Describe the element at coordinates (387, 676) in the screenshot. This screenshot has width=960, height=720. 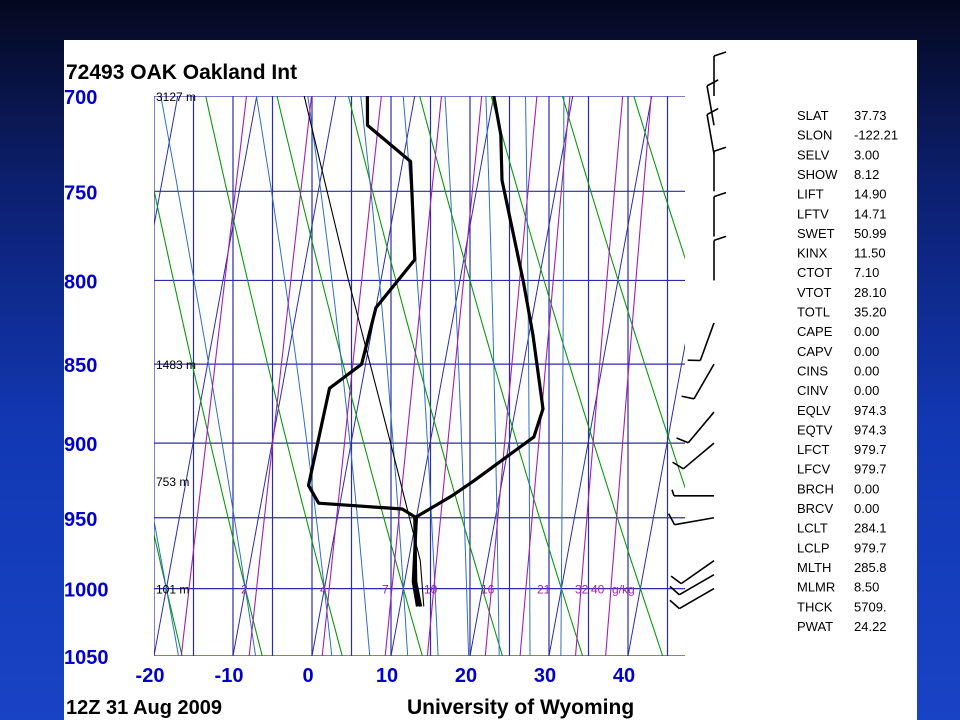
I see `temperature-tick-label: 10` at that location.